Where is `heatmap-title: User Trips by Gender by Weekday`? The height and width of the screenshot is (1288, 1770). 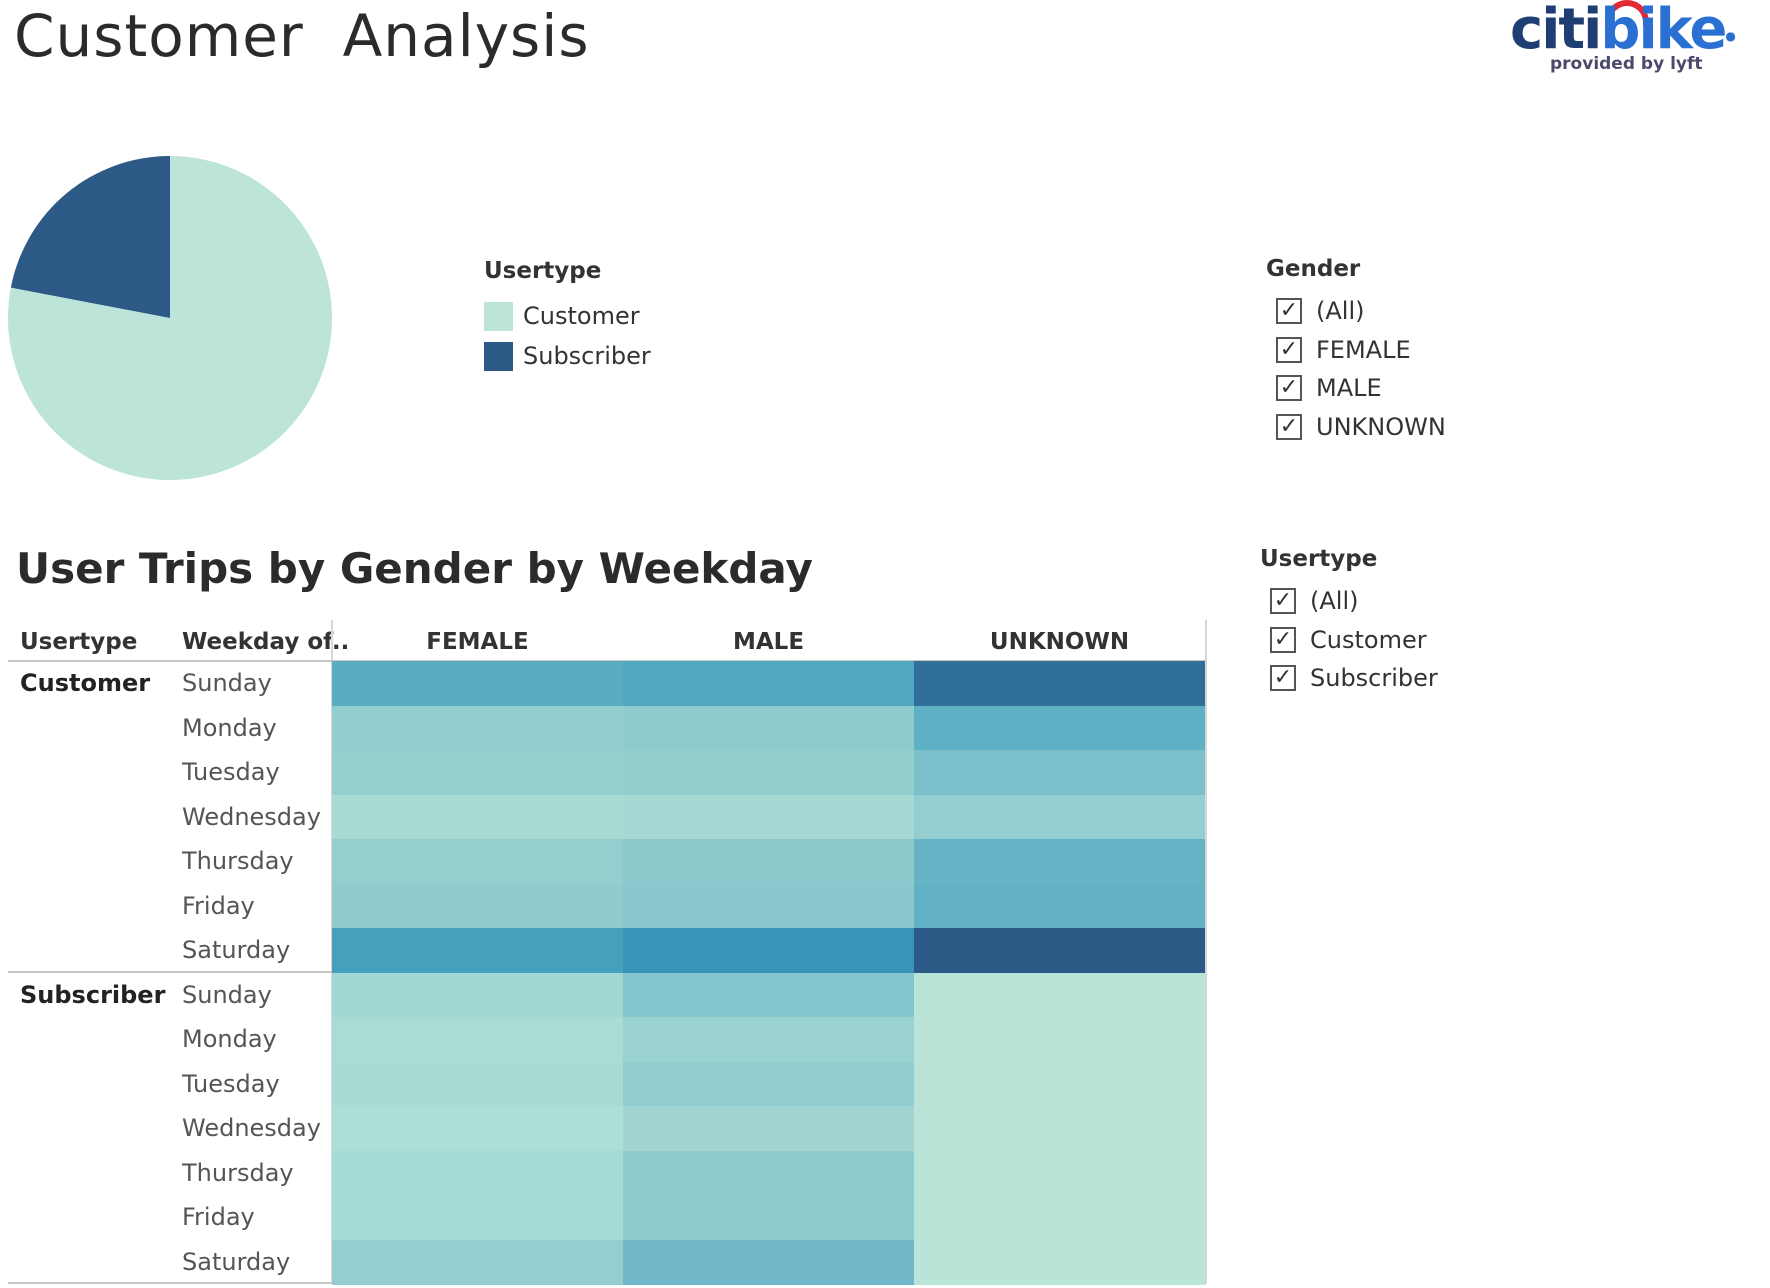 heatmap-title: User Trips by Gender by Weekday is located at coordinates (414, 568).